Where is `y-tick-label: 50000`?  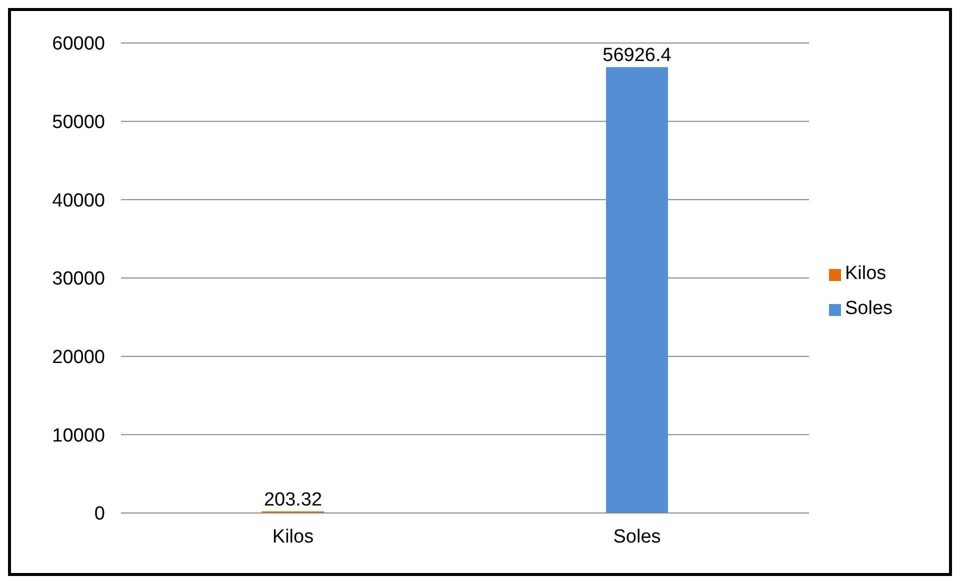
y-tick-label: 50000 is located at coordinates (78, 123).